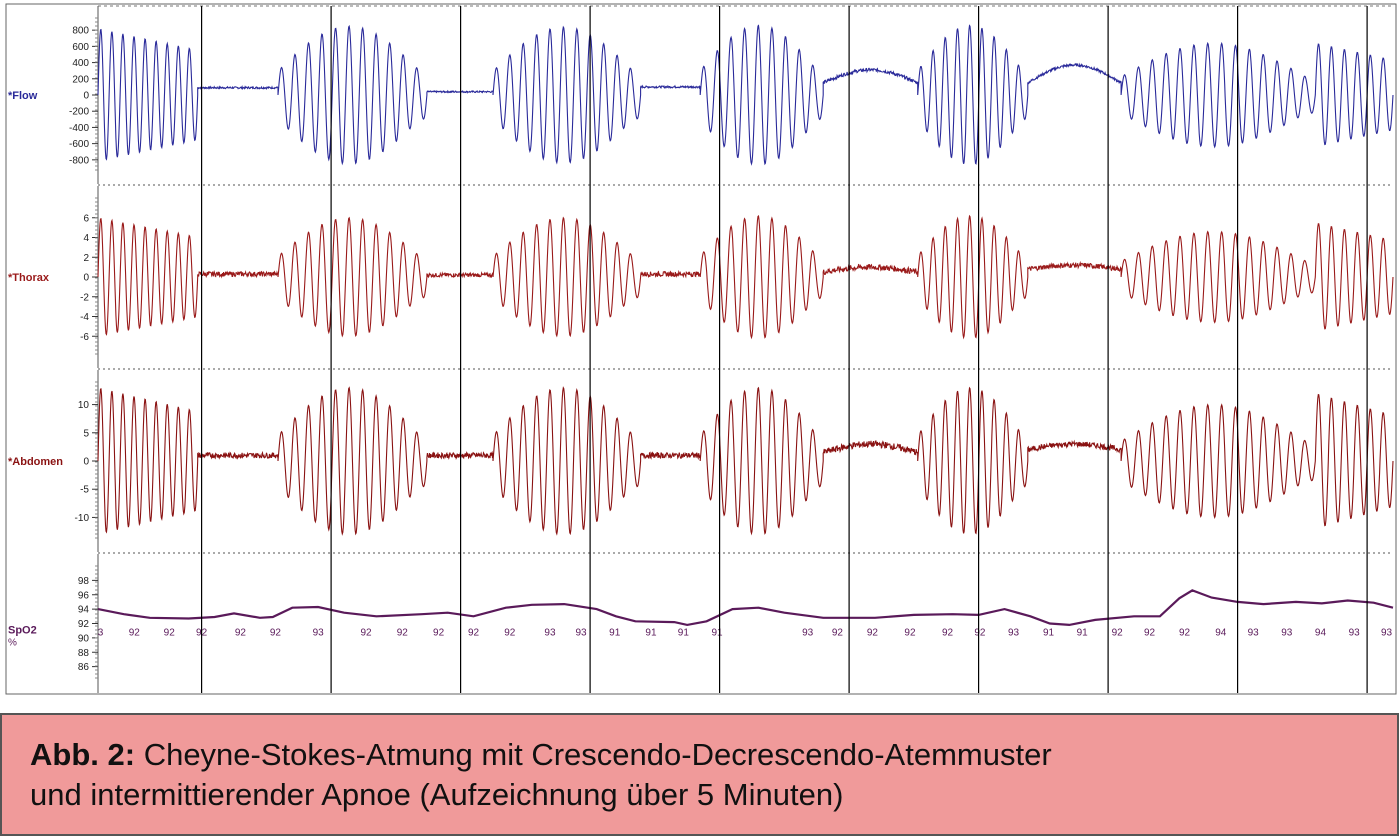 The height and width of the screenshot is (836, 1399). What do you see at coordinates (84, 610) in the screenshot?
I see `y-tick-label: 94` at bounding box center [84, 610].